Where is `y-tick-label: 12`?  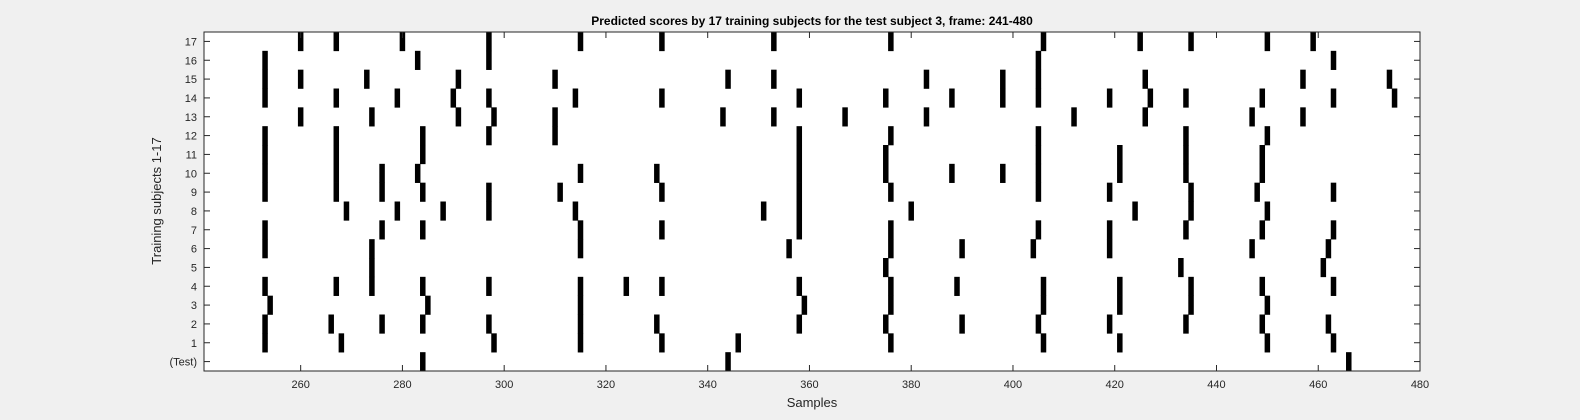 y-tick-label: 12 is located at coordinates (191, 137).